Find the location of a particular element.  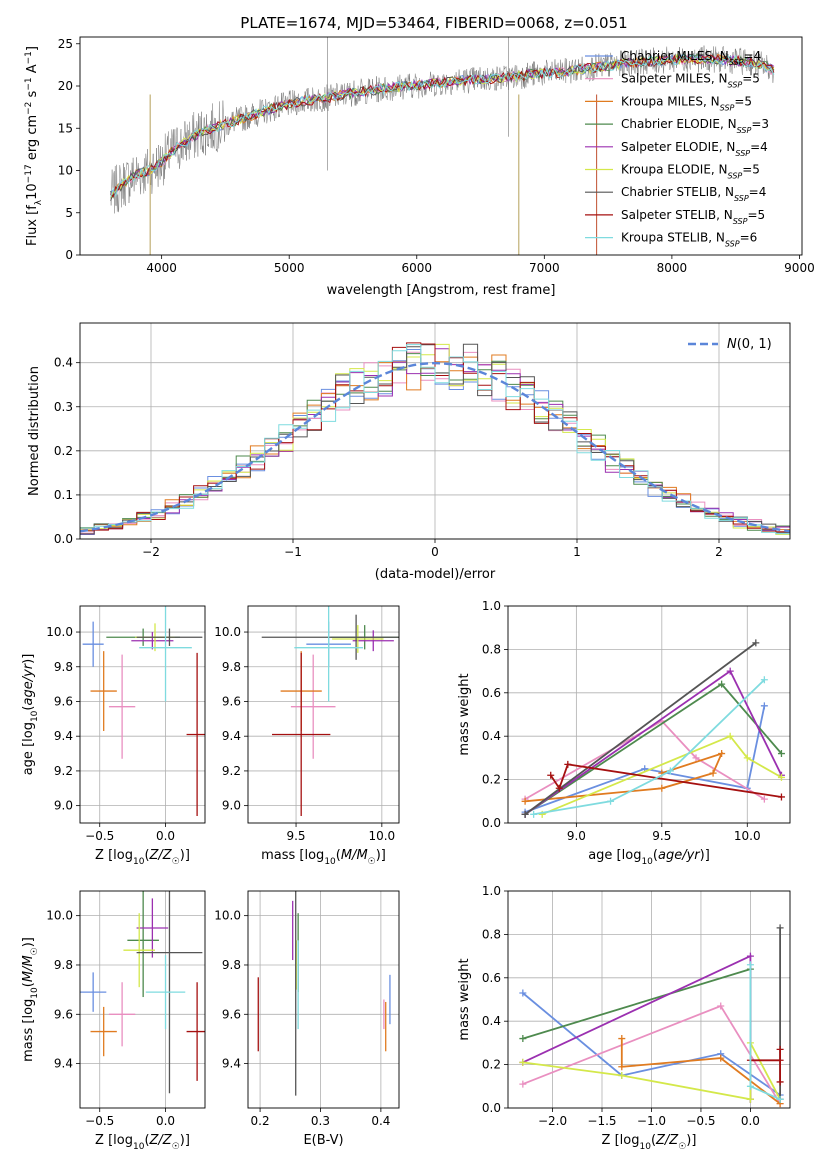

y-tick-label: 0.6 is located at coordinates (491, 693).